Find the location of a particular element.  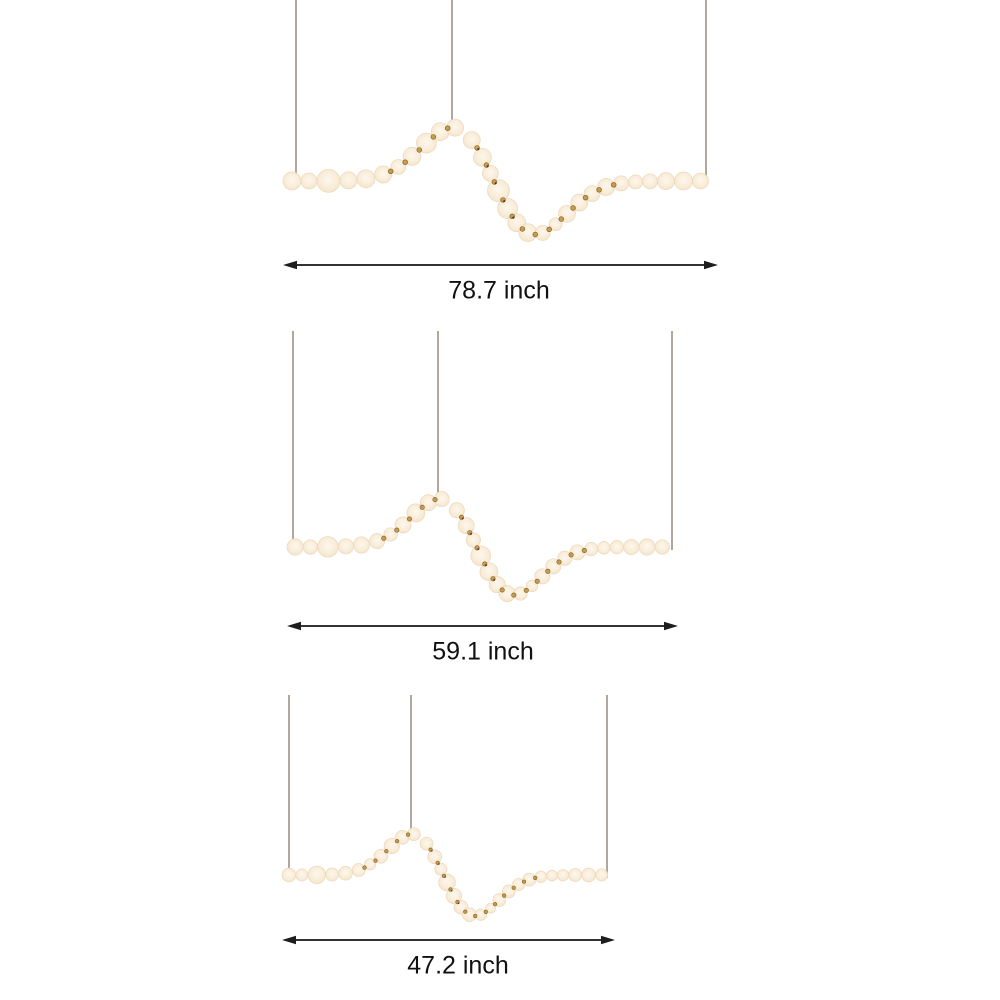

bead-connectors is located at coordinates (502, 181).